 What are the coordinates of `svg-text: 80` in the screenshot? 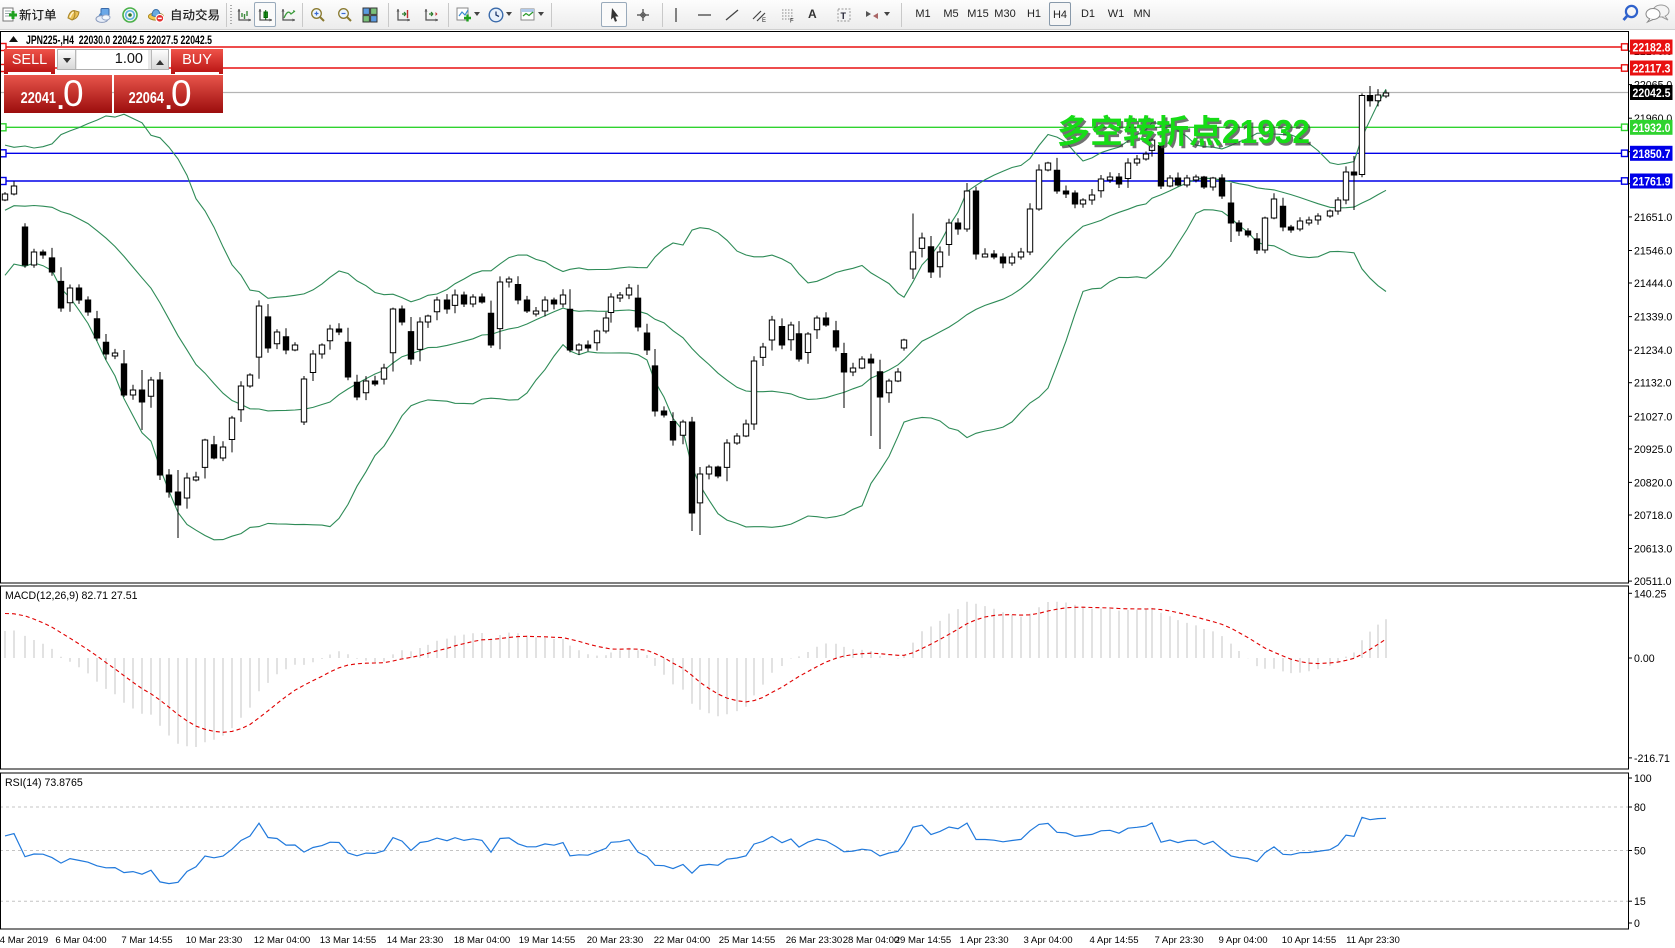 It's located at (1640, 808).